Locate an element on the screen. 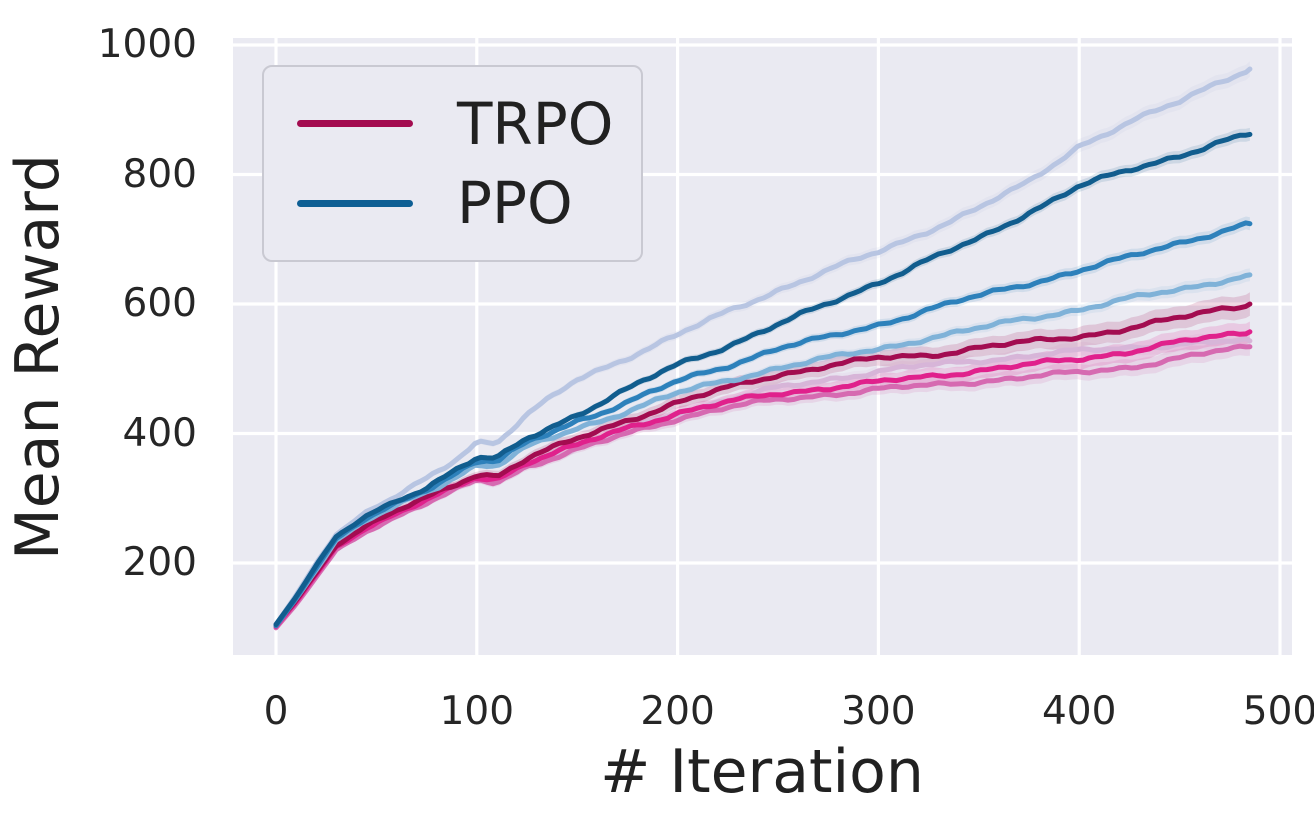 The height and width of the screenshot is (814, 1314). x-tick-400: 400 is located at coordinates (1079, 711).